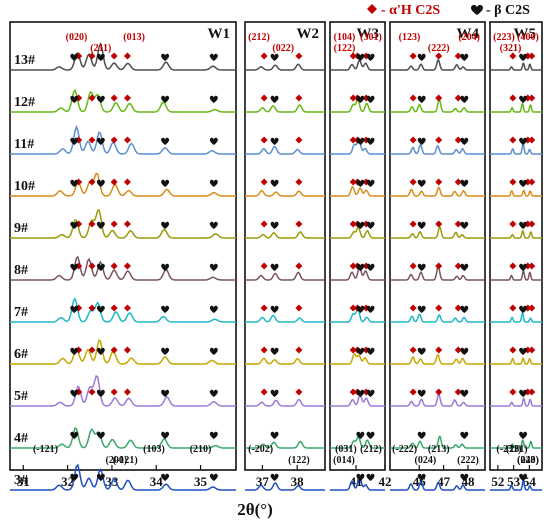 Image resolution: width=550 pixels, height=528 pixels. Describe the element at coordinates (260, 449) in the screenshot. I see `peak-annotation-beta: (-202)` at that location.